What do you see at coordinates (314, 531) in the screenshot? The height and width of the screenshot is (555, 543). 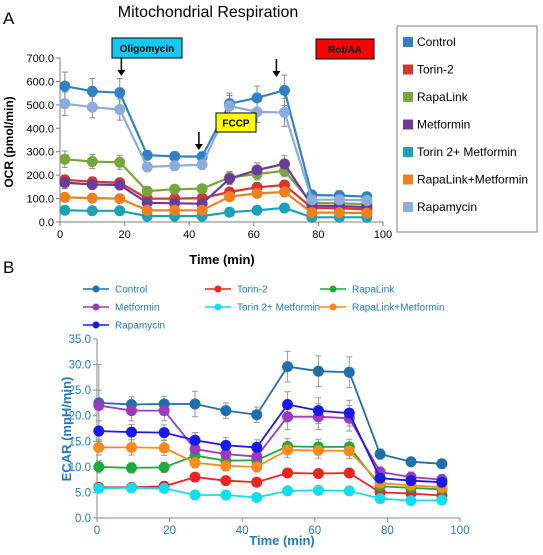 I see `panel-b-x-tick-label: 60` at bounding box center [314, 531].